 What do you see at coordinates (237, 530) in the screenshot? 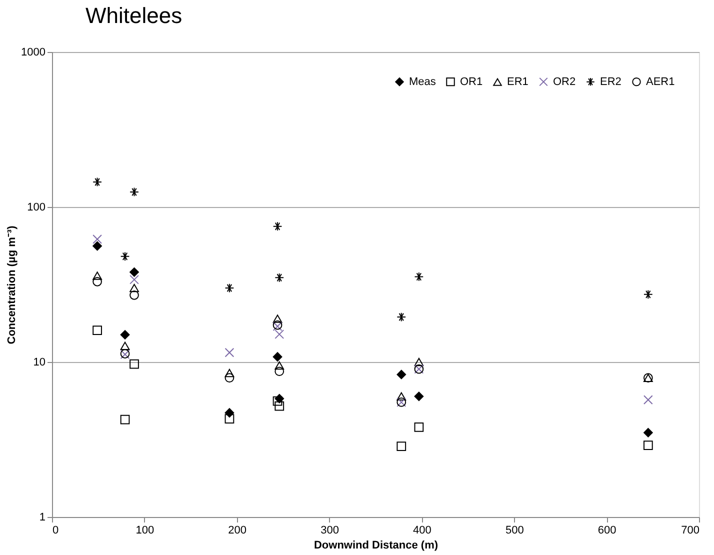
I see `x-tick-label: 200` at bounding box center [237, 530].